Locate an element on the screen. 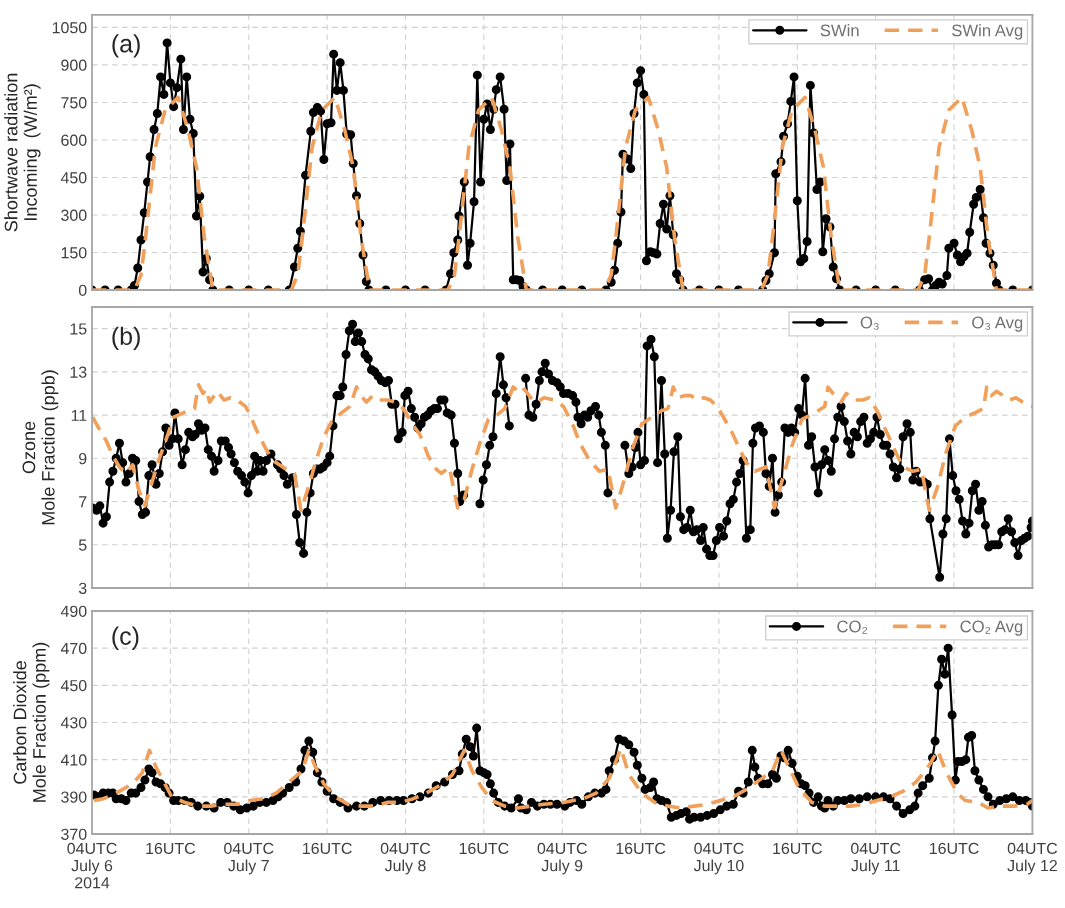 The image size is (1065, 908). y-tick-label: 1050 is located at coordinates (69, 28).